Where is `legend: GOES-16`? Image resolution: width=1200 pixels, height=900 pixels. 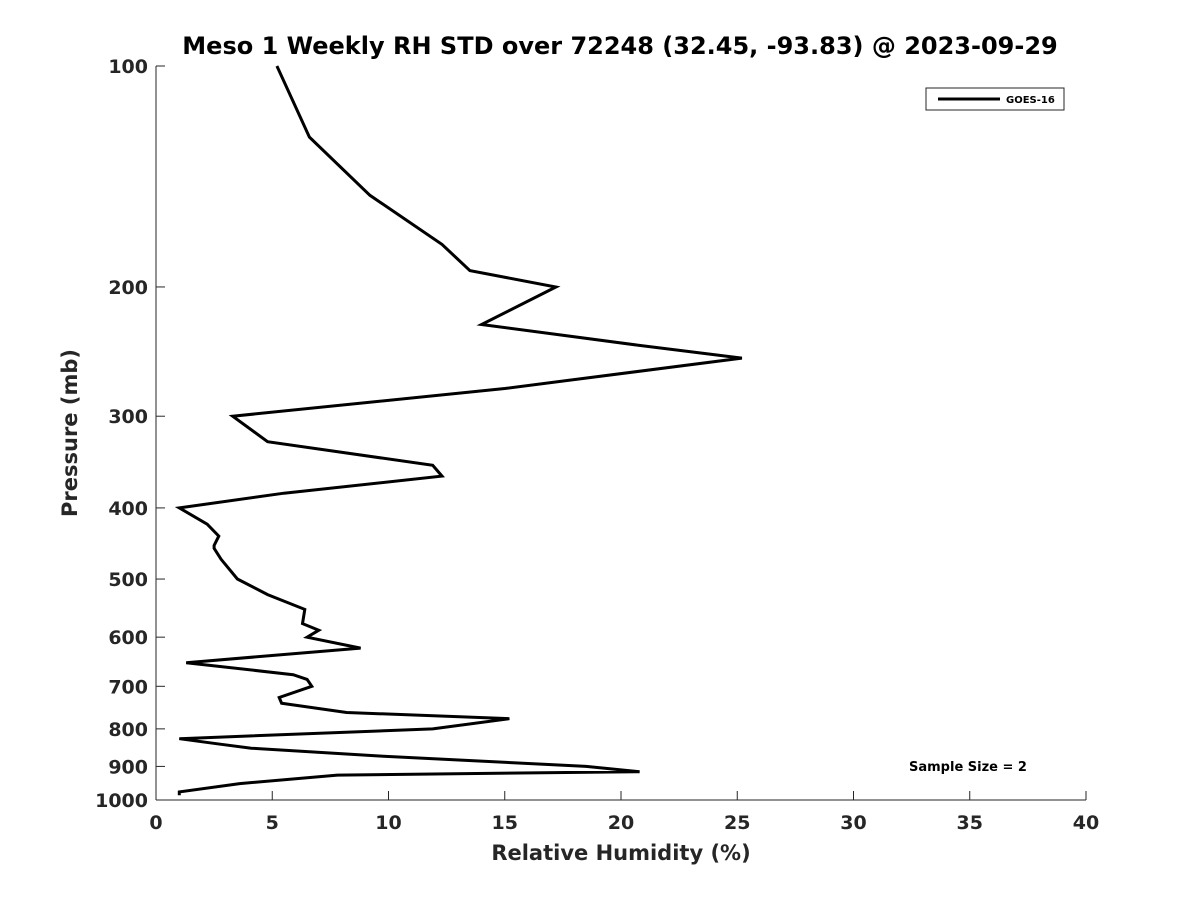 legend: GOES-16 is located at coordinates (995, 99).